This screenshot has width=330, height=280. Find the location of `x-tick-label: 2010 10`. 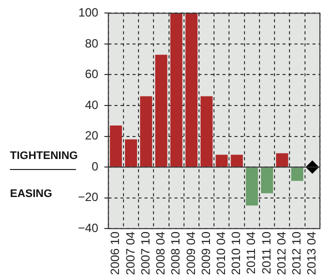

x-tick-label: 2010 10 is located at coordinates (236, 253).